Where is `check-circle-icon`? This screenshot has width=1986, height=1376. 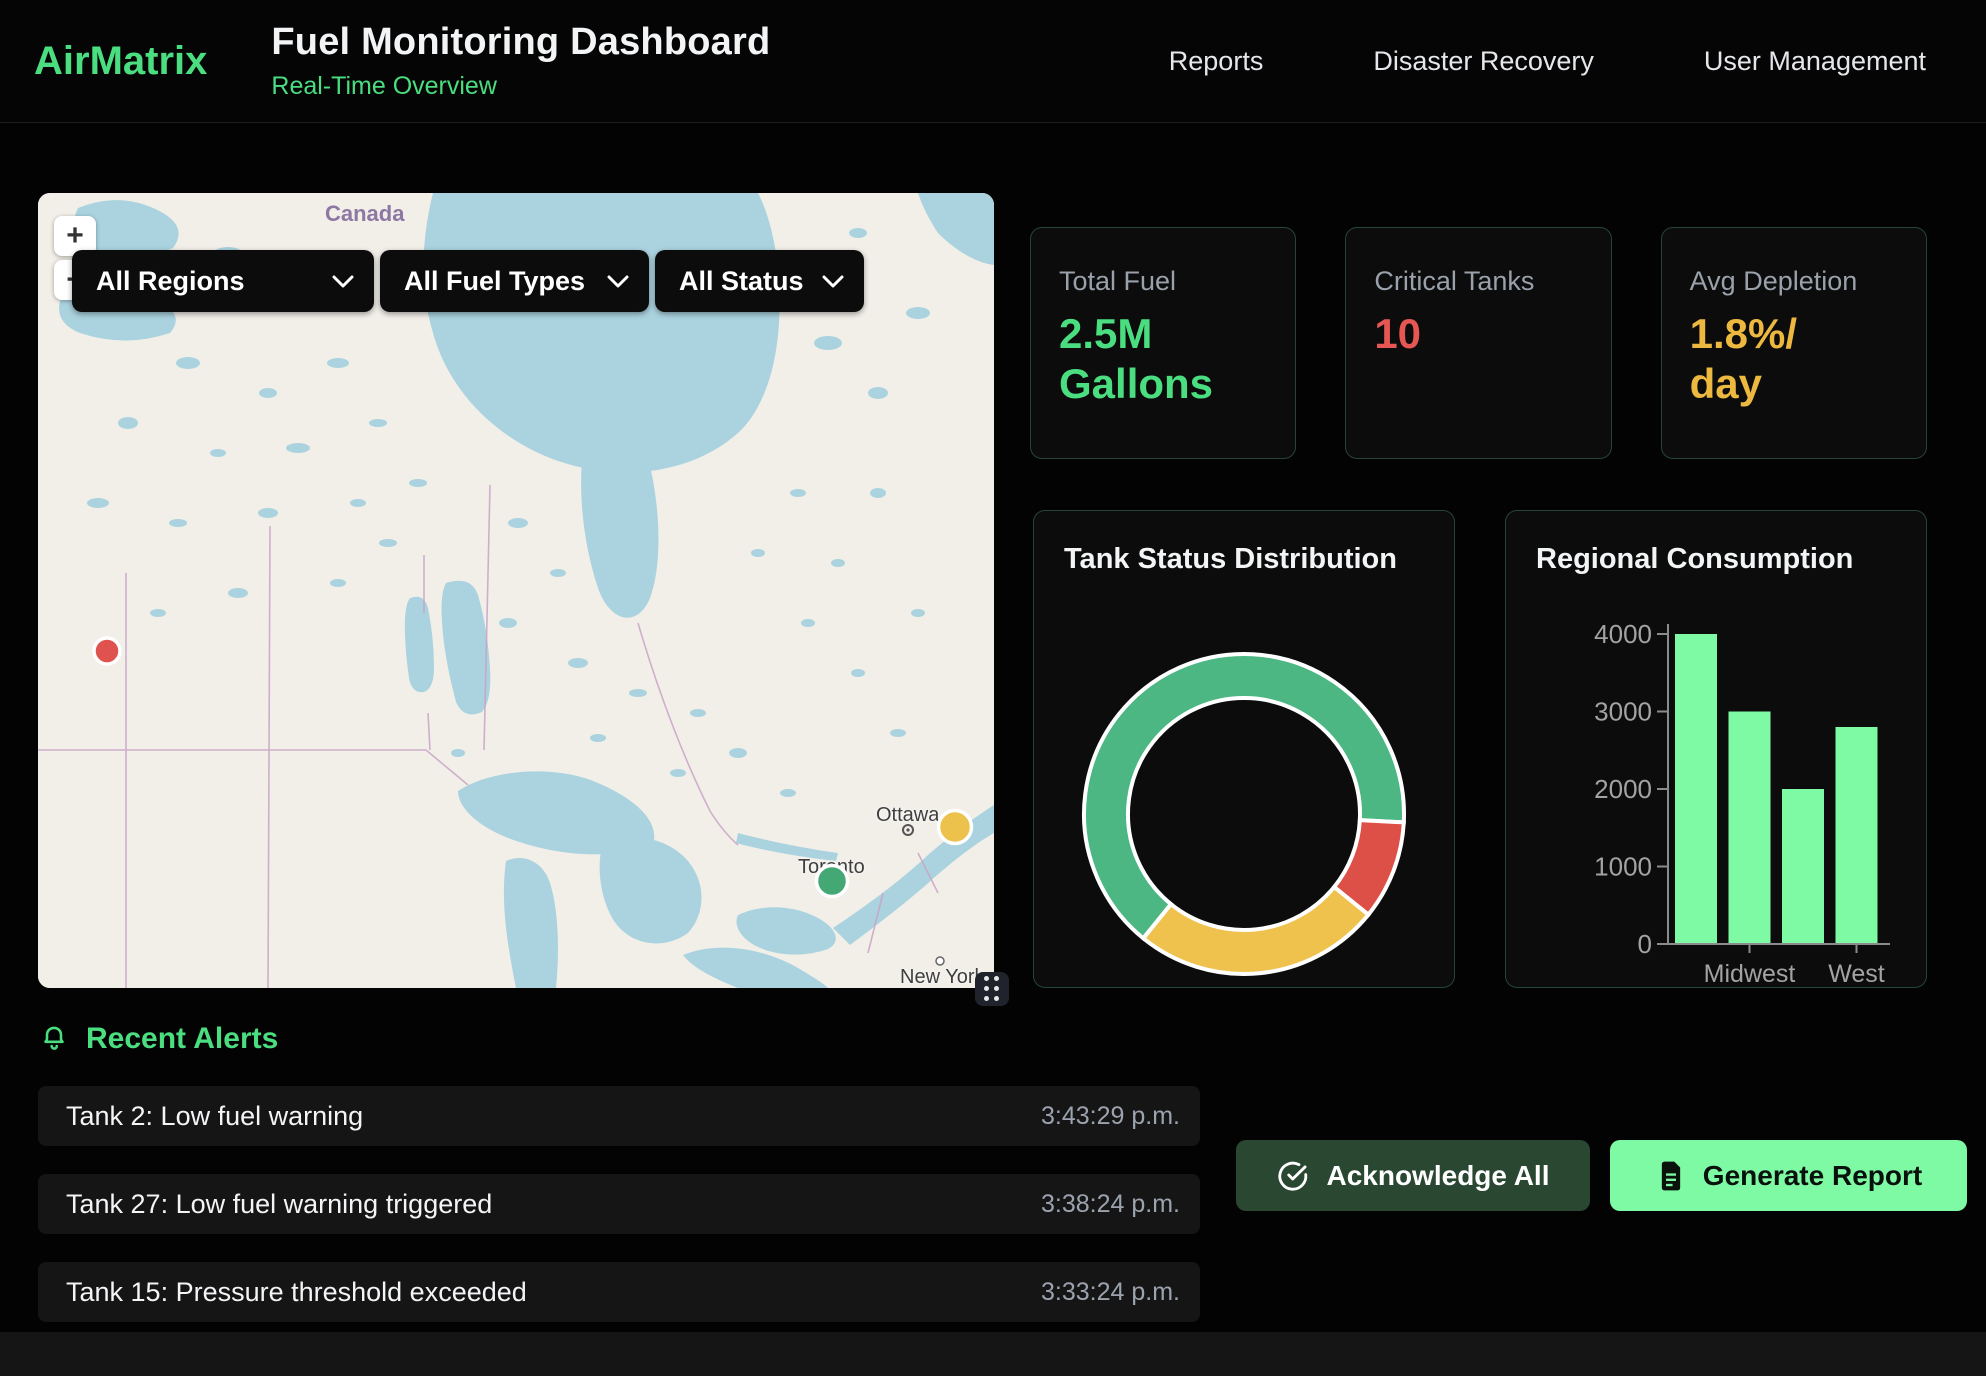 check-circle-icon is located at coordinates (1293, 1176).